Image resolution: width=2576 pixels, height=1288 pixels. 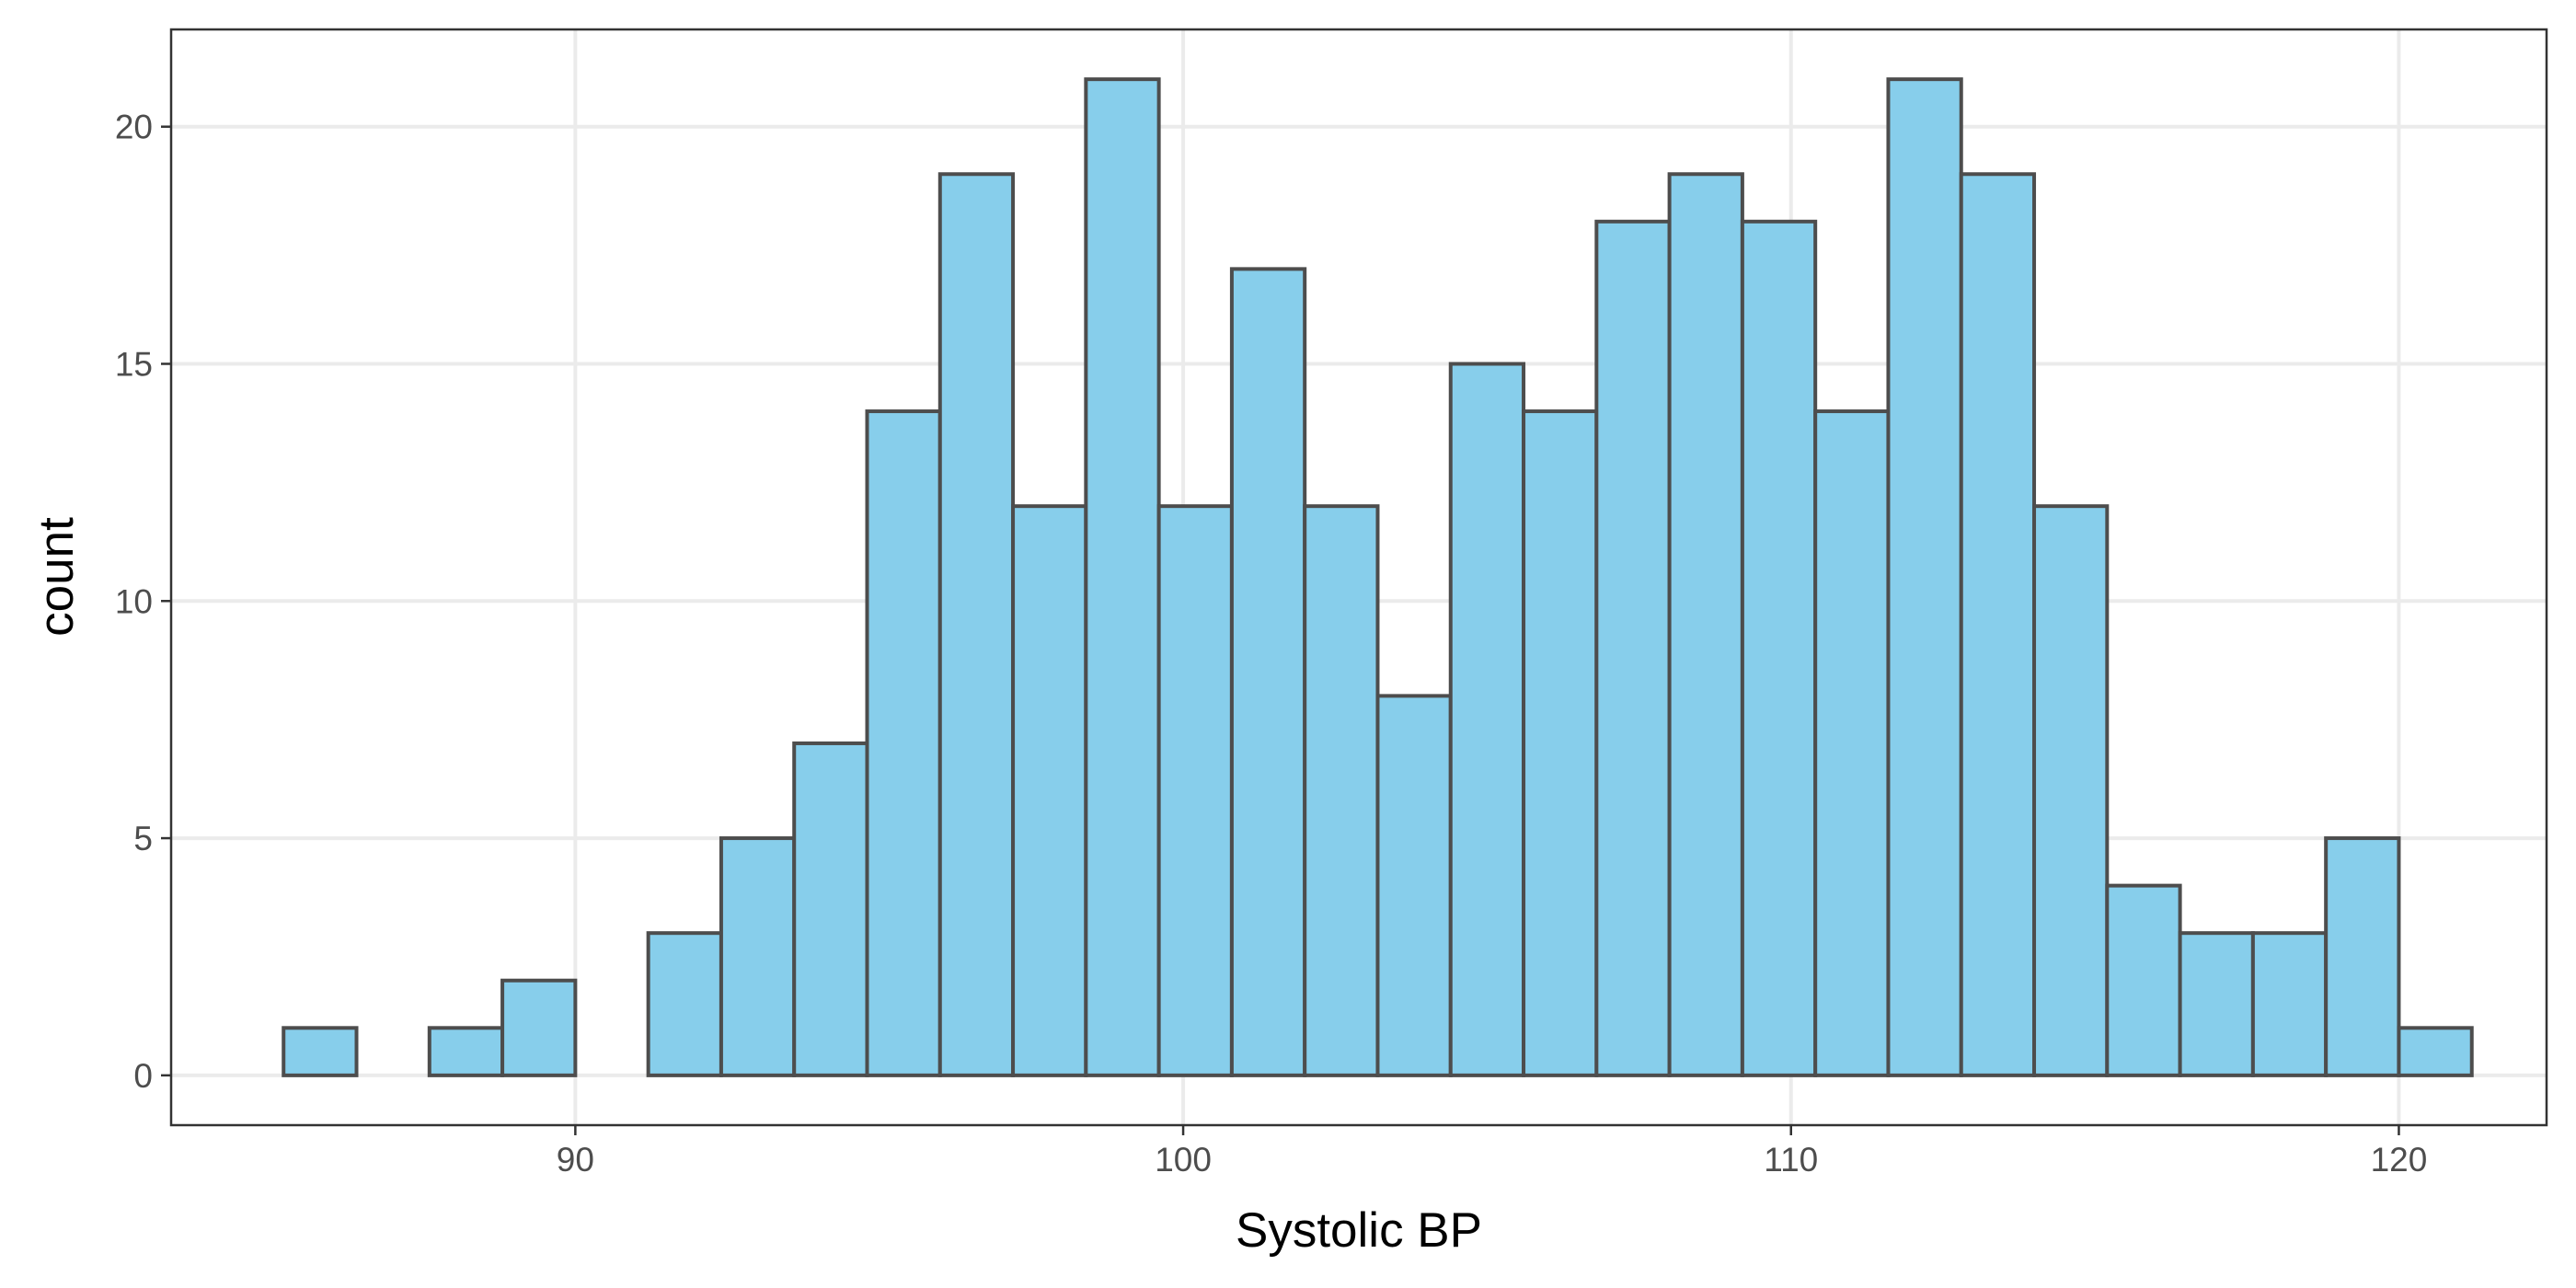 What do you see at coordinates (1359, 1230) in the screenshot?
I see `x-axis-title: Systolic BP` at bounding box center [1359, 1230].